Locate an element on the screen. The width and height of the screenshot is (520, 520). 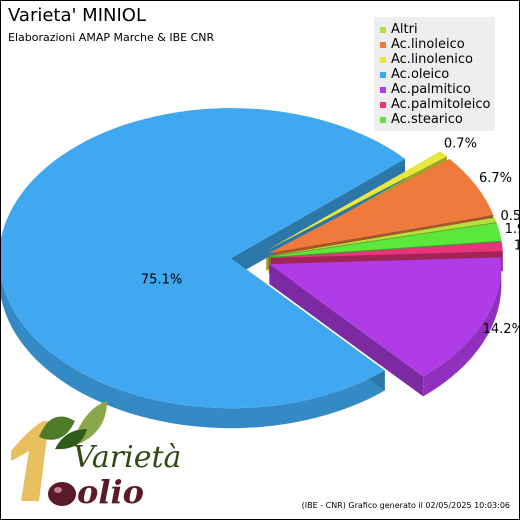
slice-value-label: 0.7% is located at coordinates (460, 144).